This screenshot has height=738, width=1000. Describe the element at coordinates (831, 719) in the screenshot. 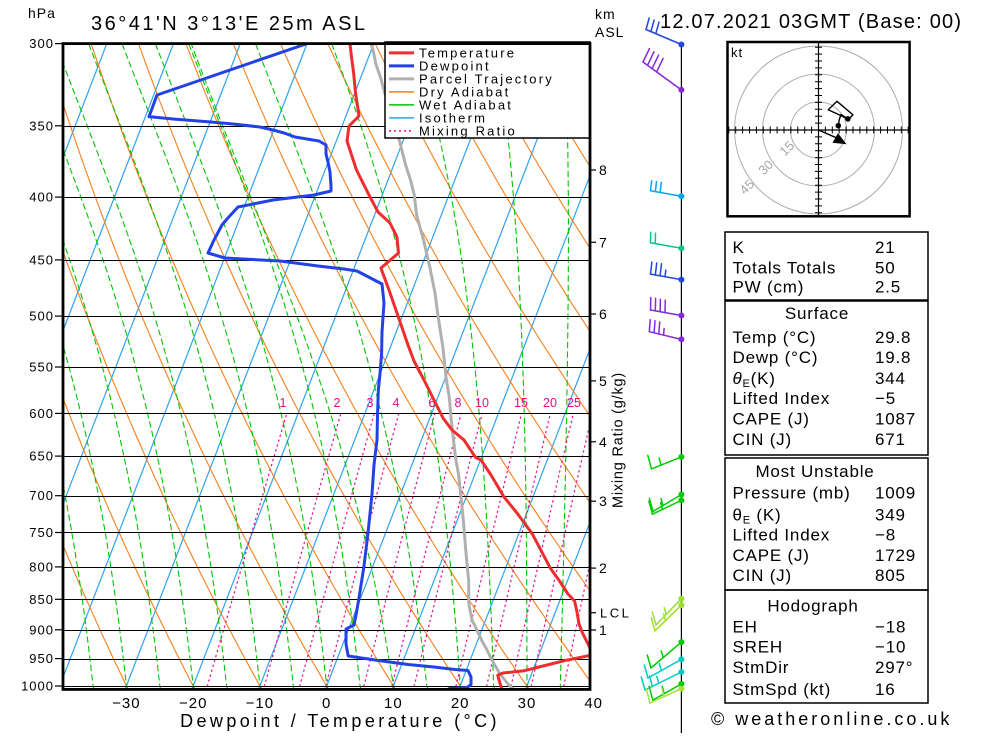

I see `svg-text: © weatheronline.co.uk` at that location.